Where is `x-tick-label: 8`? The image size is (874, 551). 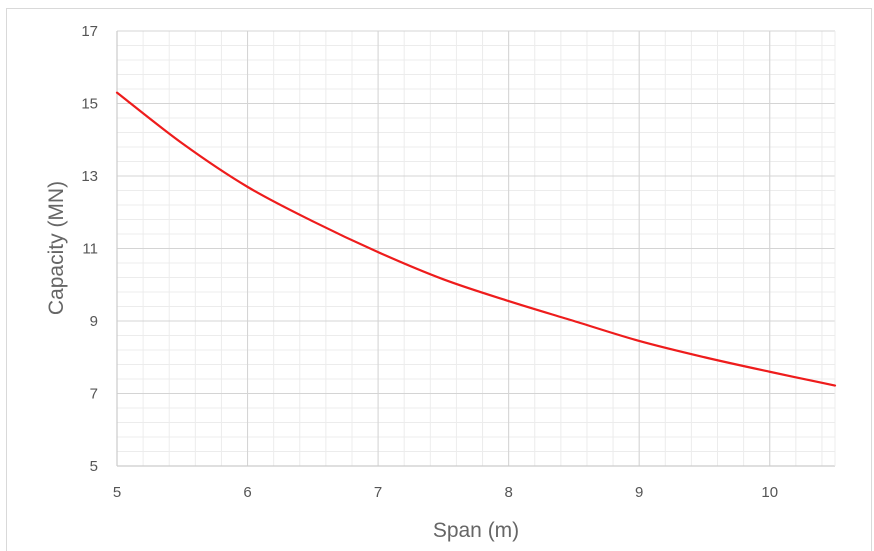 x-tick-label: 8 is located at coordinates (508, 492).